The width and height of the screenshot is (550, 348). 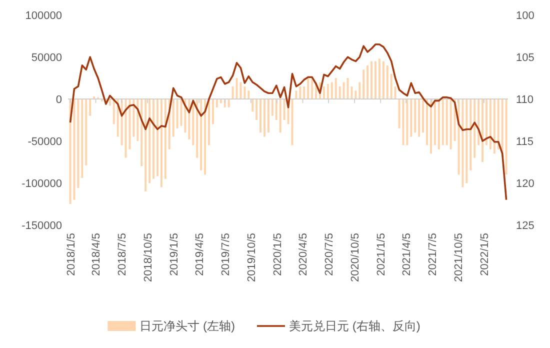 I want to click on x-tick-label: 2018/10/5, so click(x=148, y=257).